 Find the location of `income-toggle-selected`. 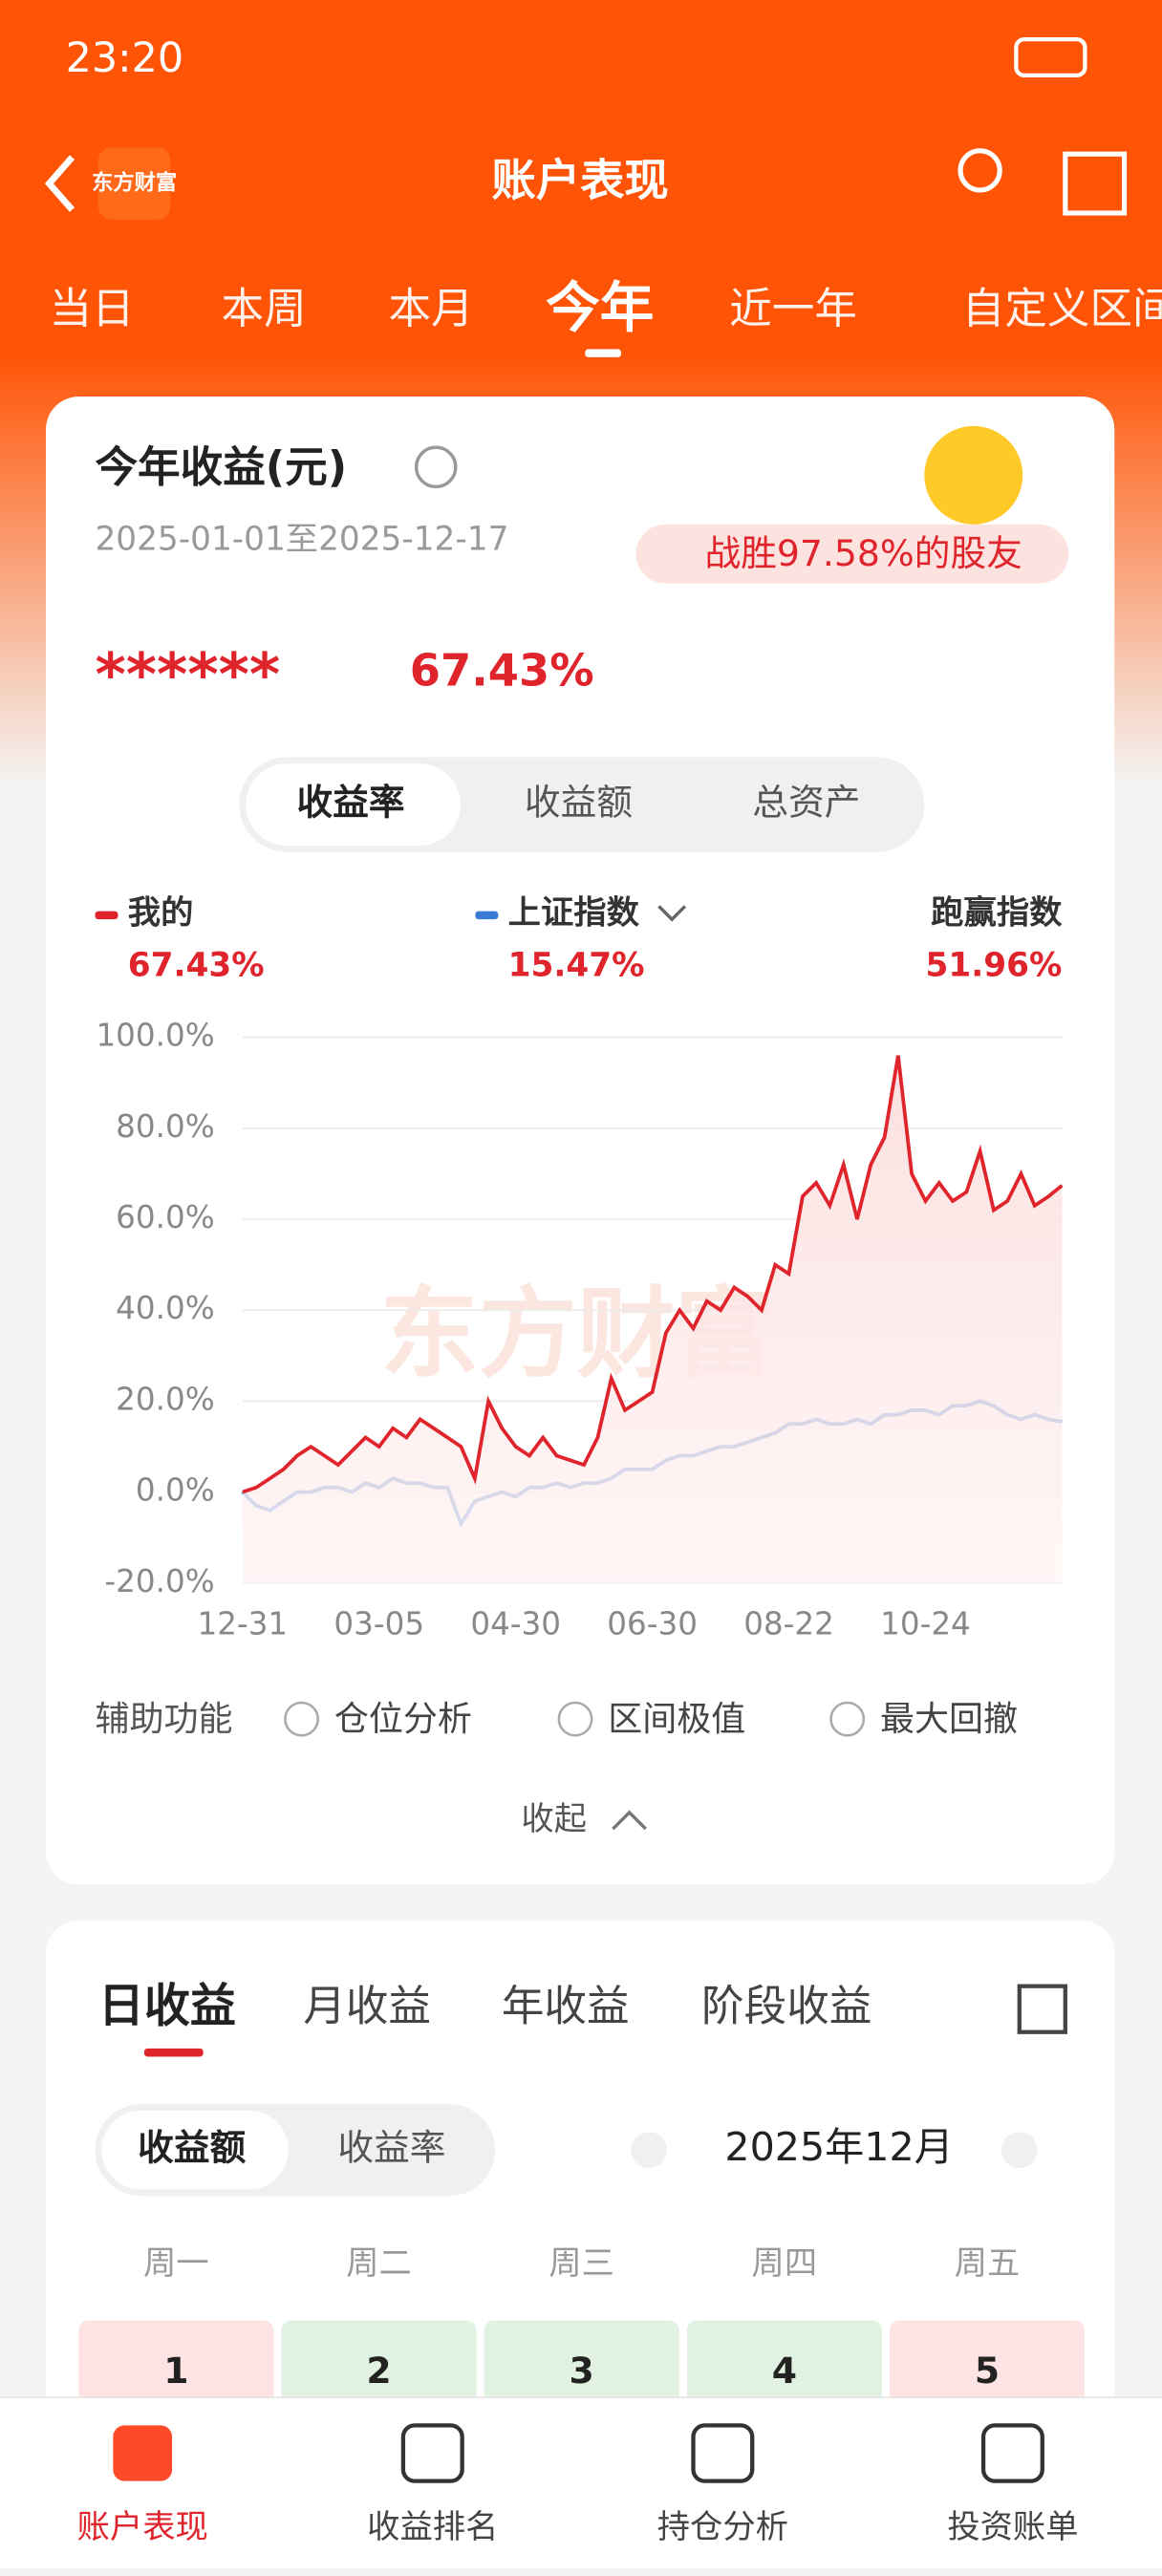

income-toggle-selected is located at coordinates (195, 2150).